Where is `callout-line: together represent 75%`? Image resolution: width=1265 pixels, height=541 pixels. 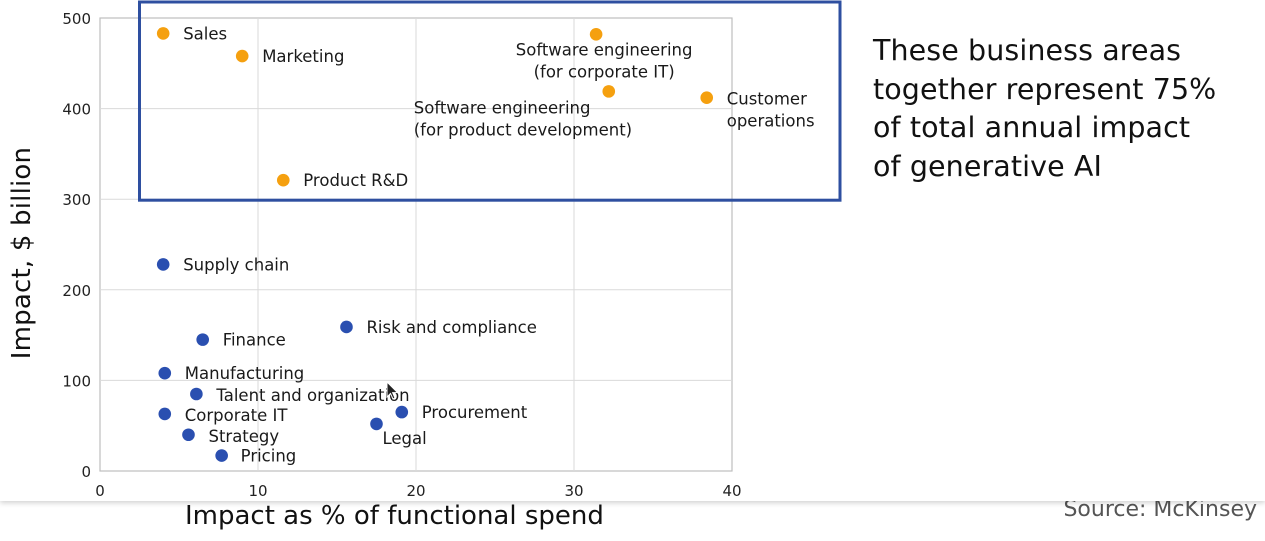 callout-line: together represent 75% is located at coordinates (1045, 89).